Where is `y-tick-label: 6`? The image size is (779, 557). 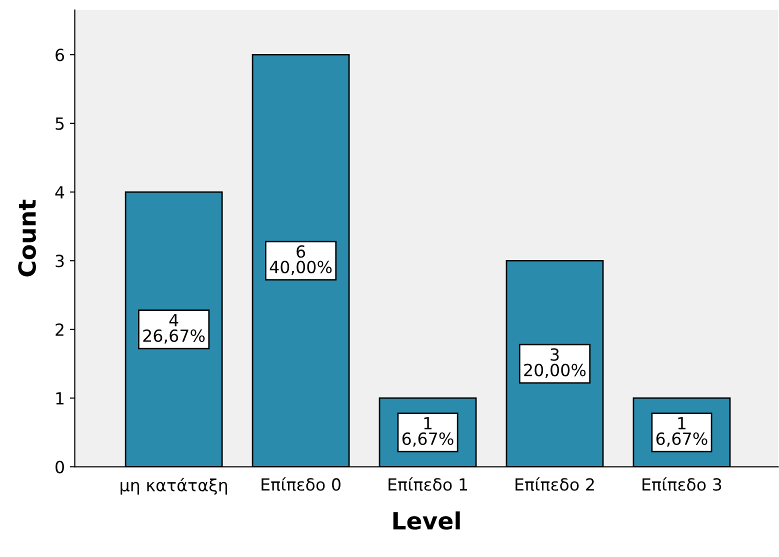
y-tick-label: 6 is located at coordinates (60, 55).